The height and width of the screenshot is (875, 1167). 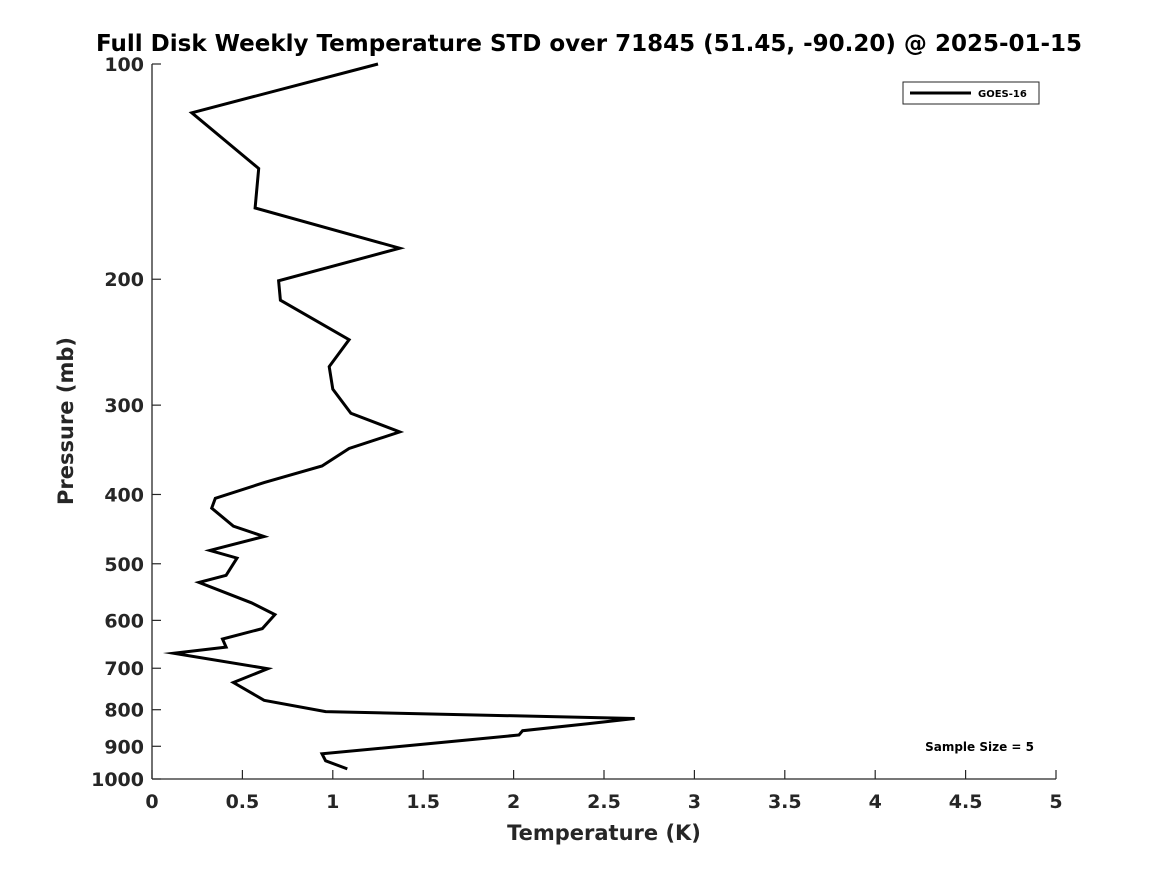 I want to click on x-tick-label: 1.5, so click(x=423, y=802).